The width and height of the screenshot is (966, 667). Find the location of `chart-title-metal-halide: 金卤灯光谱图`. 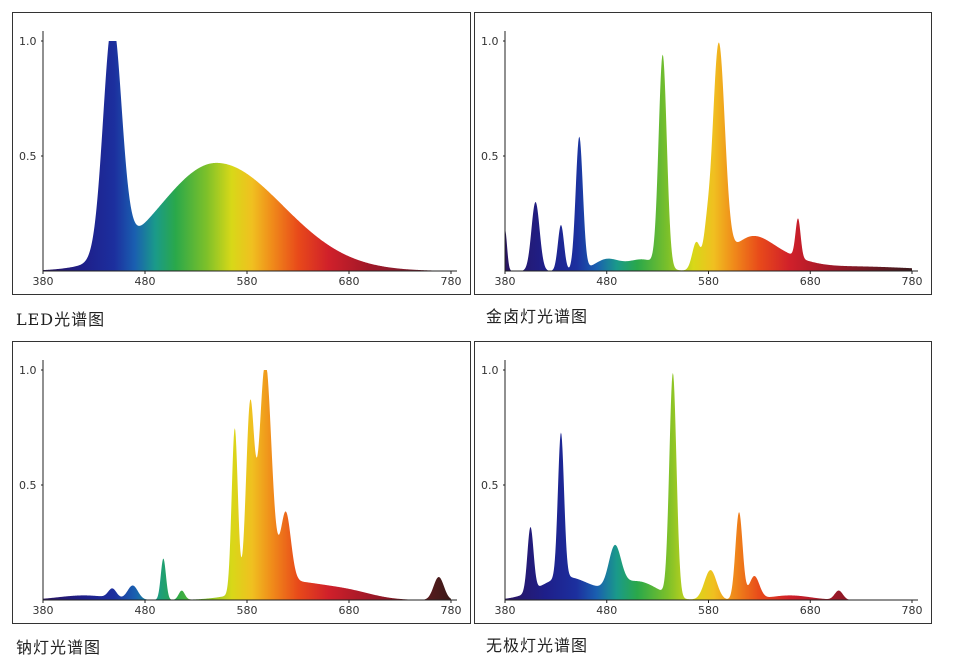

chart-title-metal-halide: 金卤灯光谱图 is located at coordinates (537, 316).